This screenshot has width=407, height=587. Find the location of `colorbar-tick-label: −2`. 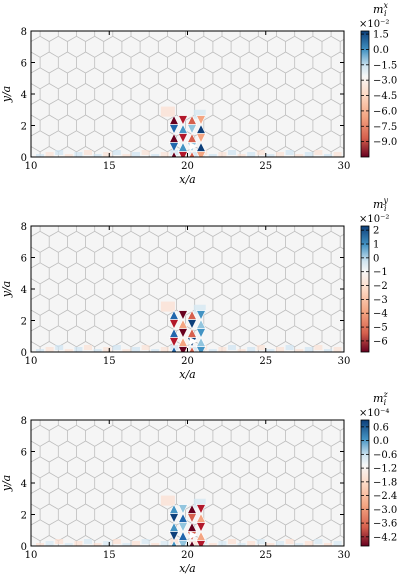

colorbar-tick-label: −2 is located at coordinates (380, 286).